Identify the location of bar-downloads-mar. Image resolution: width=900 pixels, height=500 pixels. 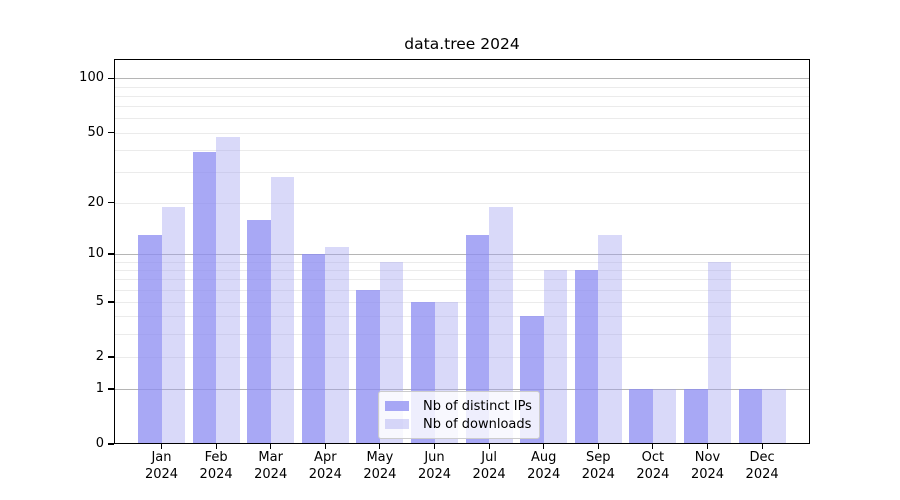
(282, 310).